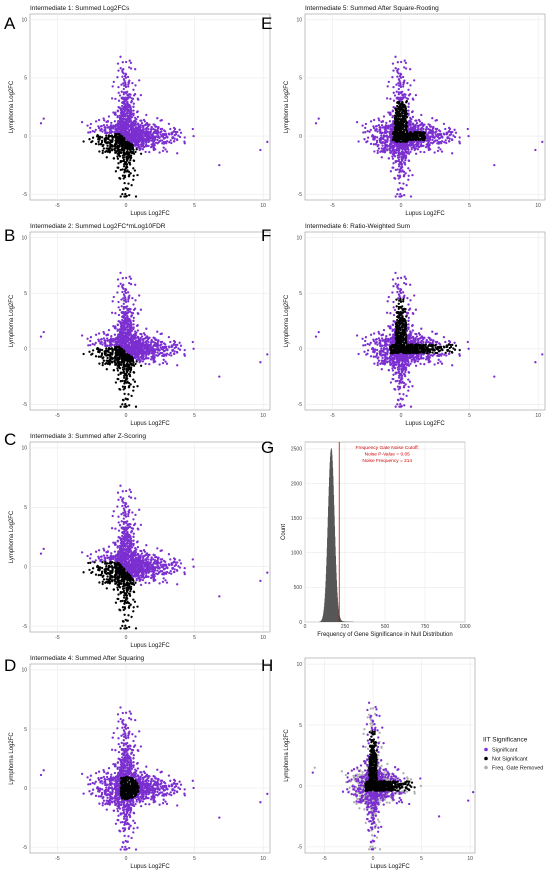 This screenshot has width=550, height=871. What do you see at coordinates (25, 508) in the screenshot?
I see `y-tick-label: 5` at bounding box center [25, 508].